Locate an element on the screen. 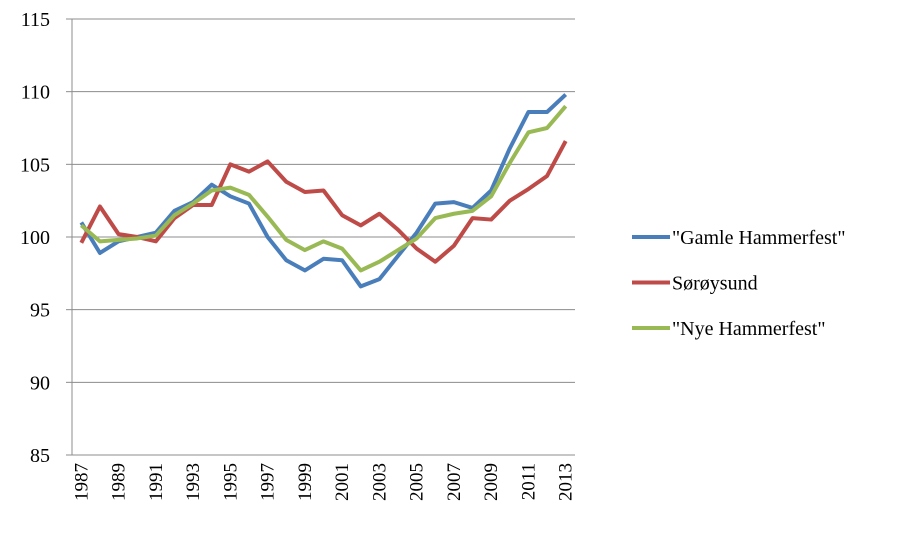 The image size is (912, 535). x-tick-label: 1997 is located at coordinates (268, 482).